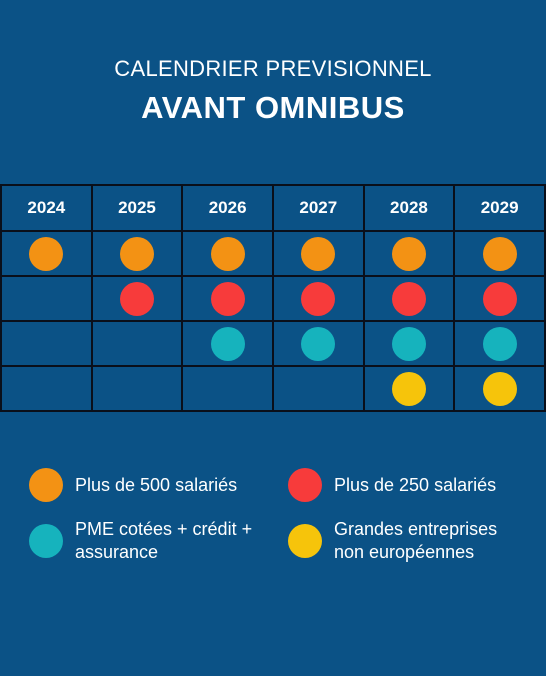 This screenshot has height=676, width=546. I want to click on legend-item: Plus de 500 salariés, so click(133, 485).